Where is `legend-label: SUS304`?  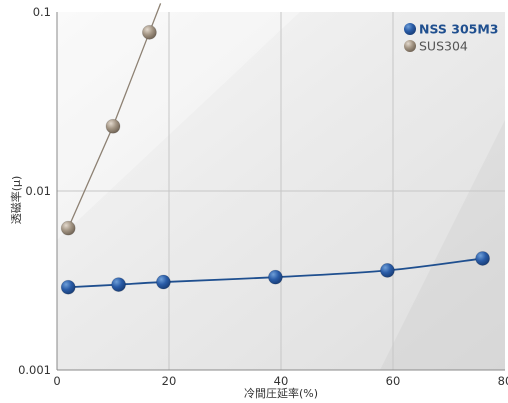
legend-label: SUS304 is located at coordinates (443, 46).